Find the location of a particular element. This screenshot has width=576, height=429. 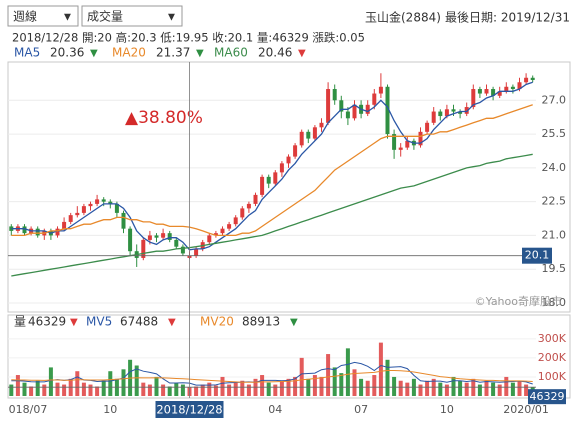

legend-name: MA60 is located at coordinates (231, 53).